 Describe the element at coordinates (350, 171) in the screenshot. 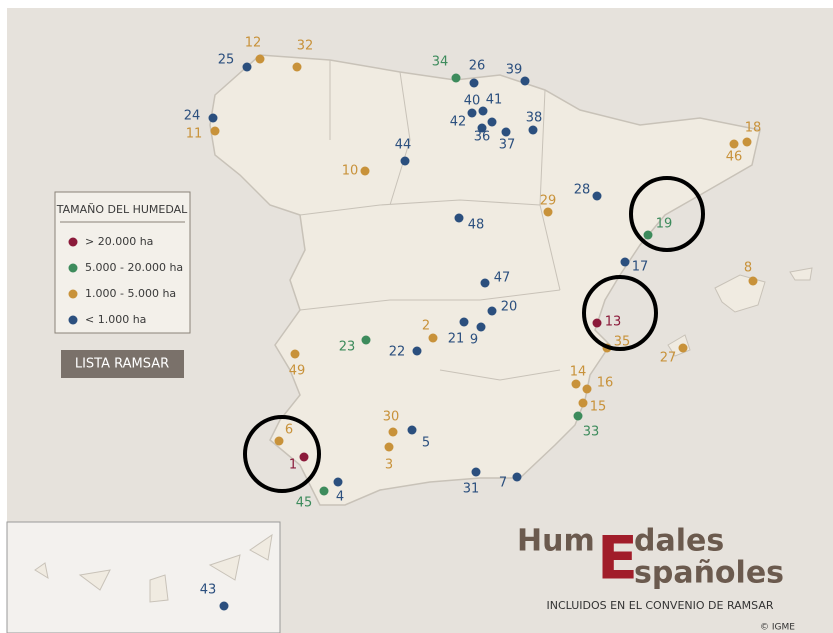

I see `wetland-label: 10` at that location.